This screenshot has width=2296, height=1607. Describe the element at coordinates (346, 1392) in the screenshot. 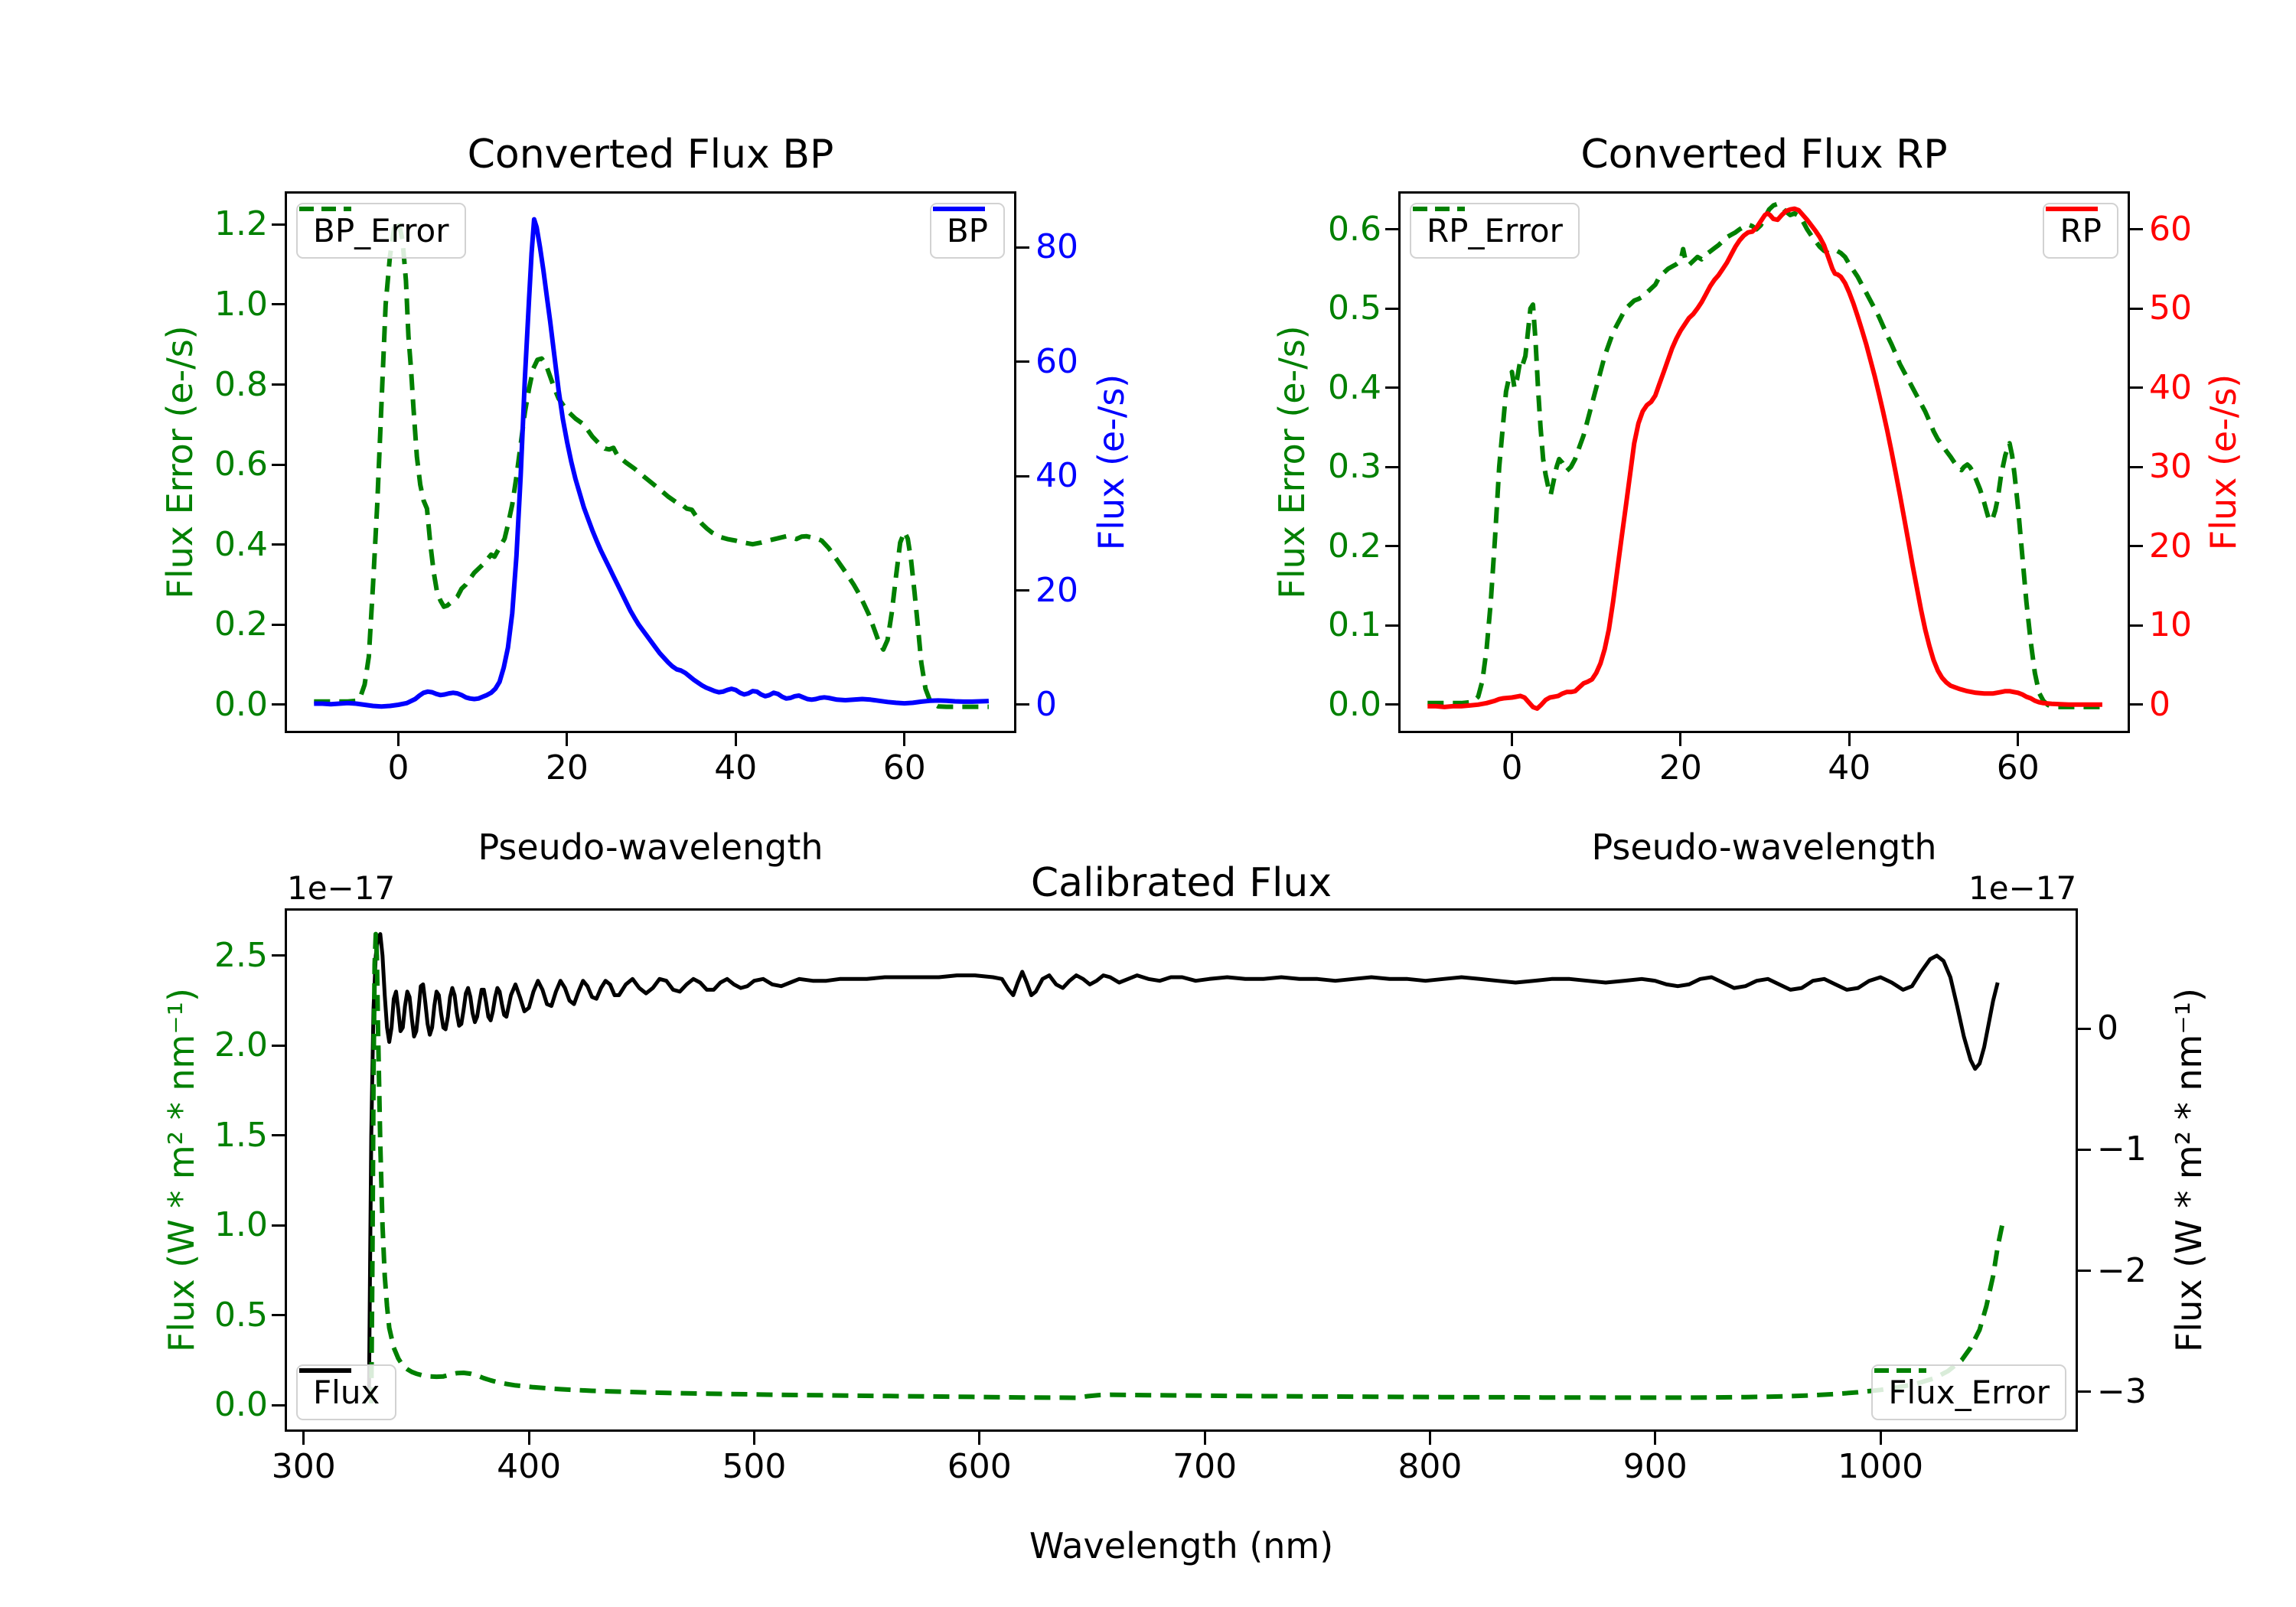

I see `legend-label-flux: Flux` at that location.